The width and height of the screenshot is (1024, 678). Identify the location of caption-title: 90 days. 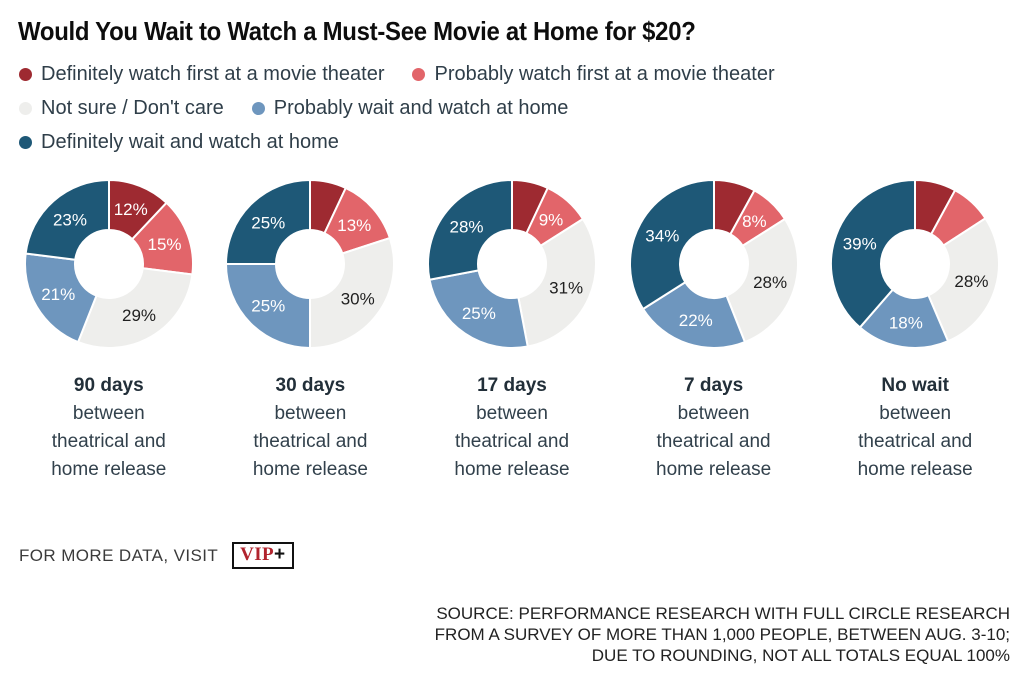
(108, 385).